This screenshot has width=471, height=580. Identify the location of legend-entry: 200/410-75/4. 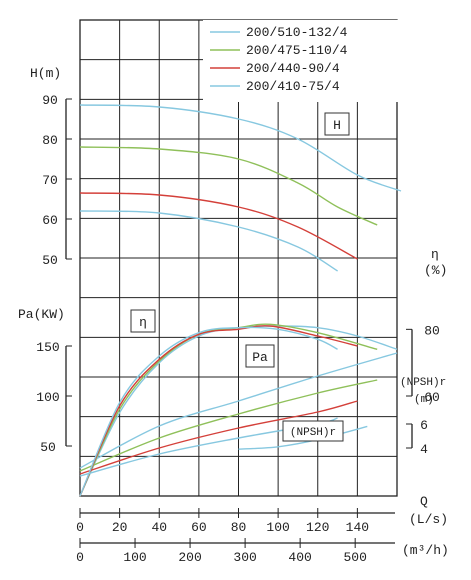
(293, 86).